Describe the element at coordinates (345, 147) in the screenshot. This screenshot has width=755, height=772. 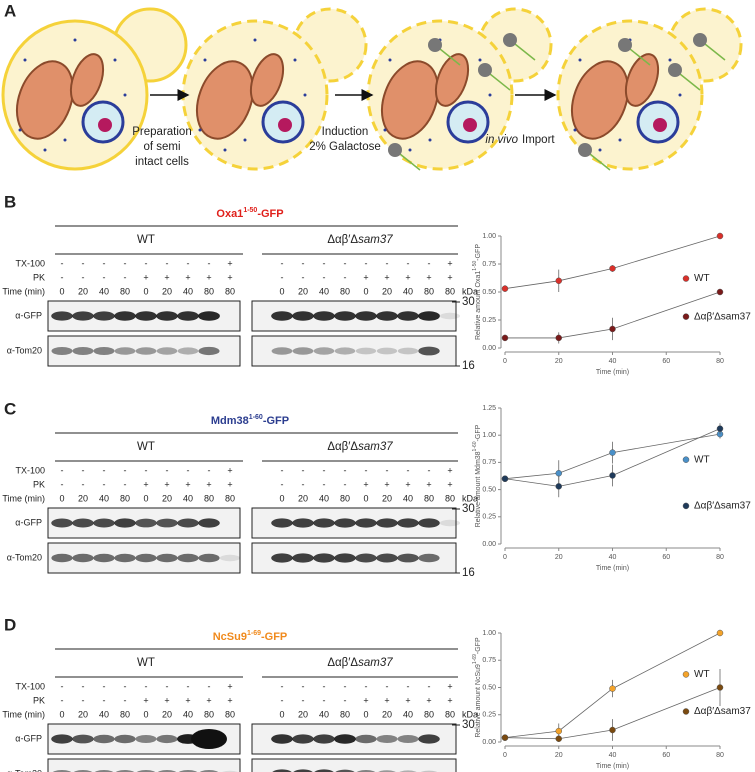
I see `step-caption: 2% Galactose` at that location.